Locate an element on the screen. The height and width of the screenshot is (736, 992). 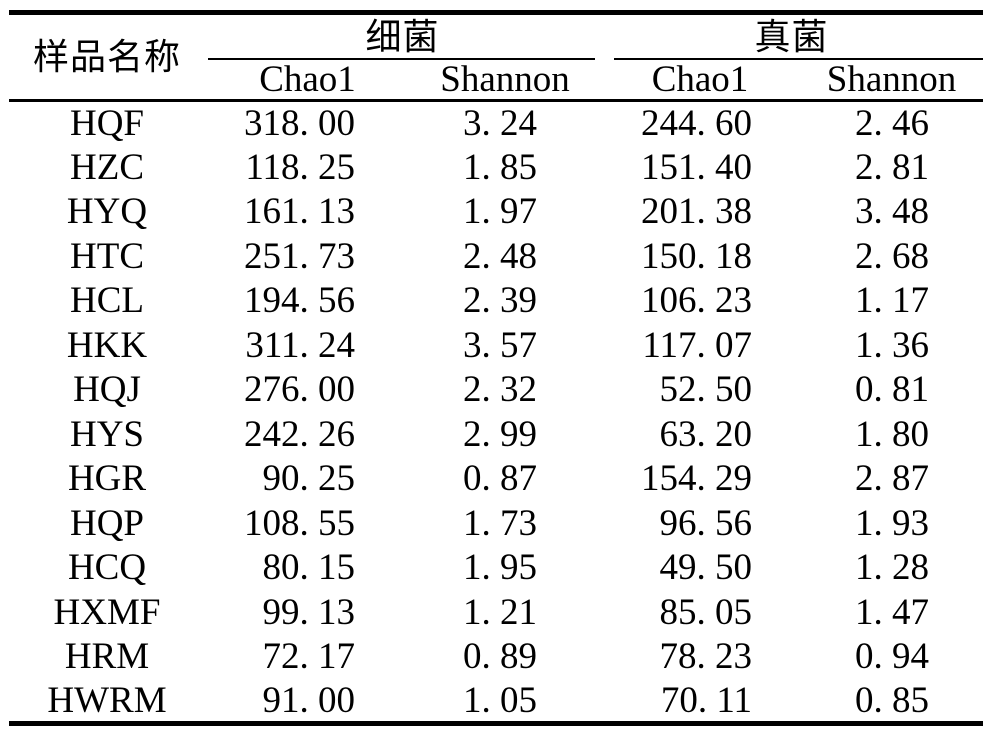
fungi-shannon-cell: 1. 36 is located at coordinates (892, 345).